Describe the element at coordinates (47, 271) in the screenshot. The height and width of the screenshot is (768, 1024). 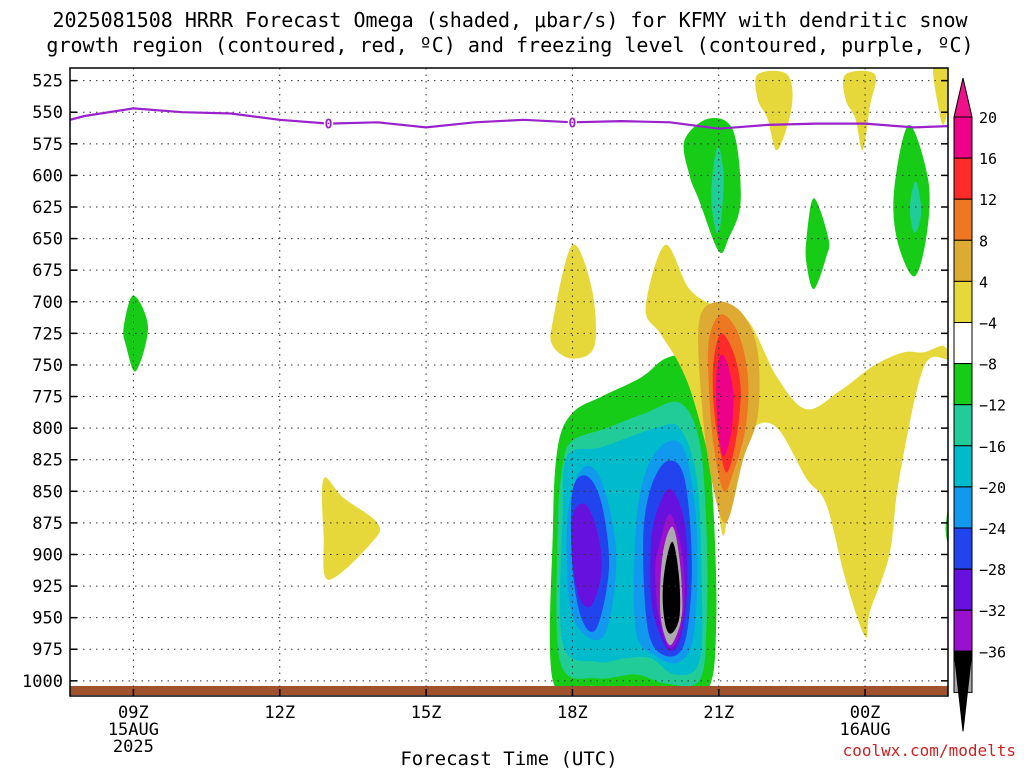
I see `y-tick-label: 675` at that location.